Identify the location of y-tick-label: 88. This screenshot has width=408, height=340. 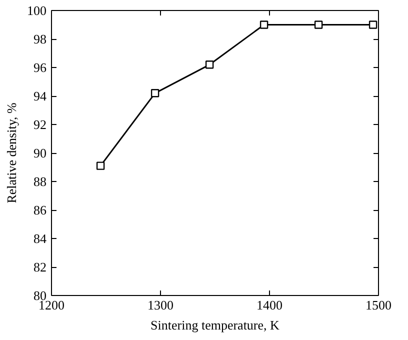
(40, 181).